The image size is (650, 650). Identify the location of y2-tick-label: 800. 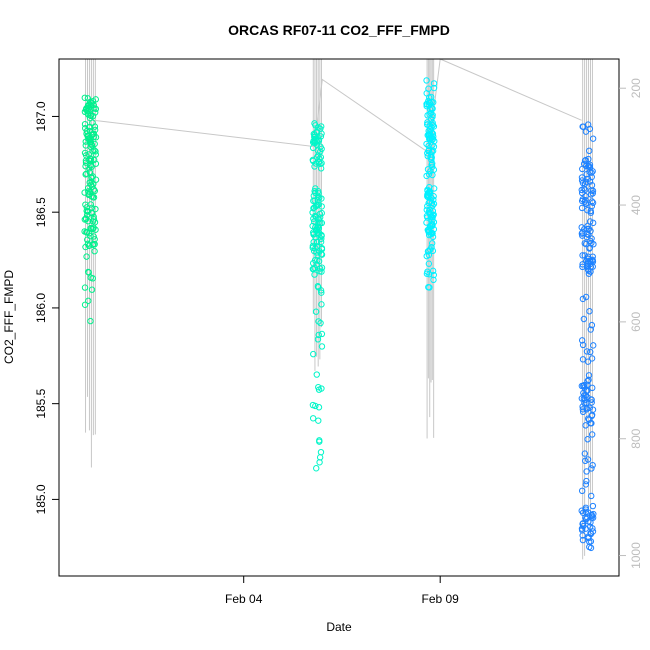
(636, 438).